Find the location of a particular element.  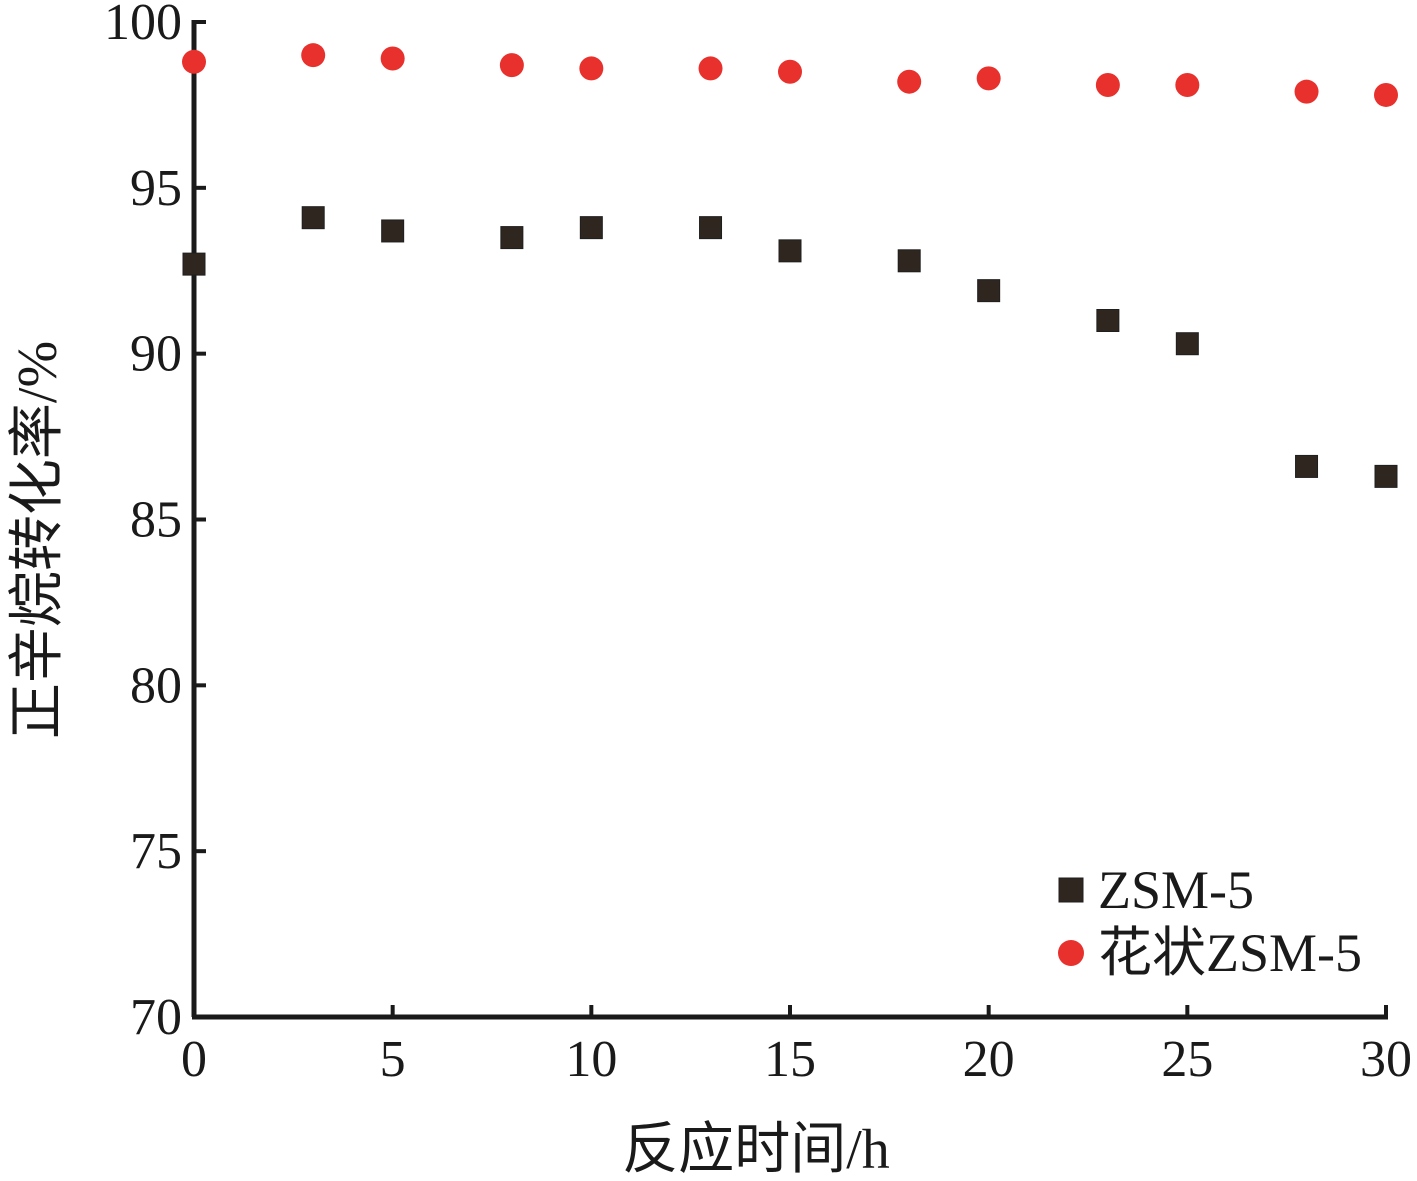

x-tick-label: 0 is located at coordinates (194, 1059).